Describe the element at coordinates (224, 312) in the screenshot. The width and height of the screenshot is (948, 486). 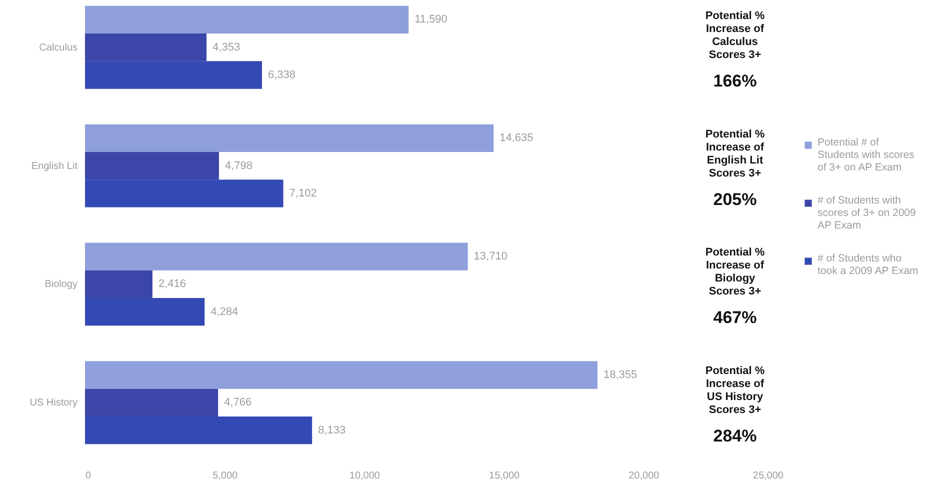
I see `data-label: 4,284` at that location.